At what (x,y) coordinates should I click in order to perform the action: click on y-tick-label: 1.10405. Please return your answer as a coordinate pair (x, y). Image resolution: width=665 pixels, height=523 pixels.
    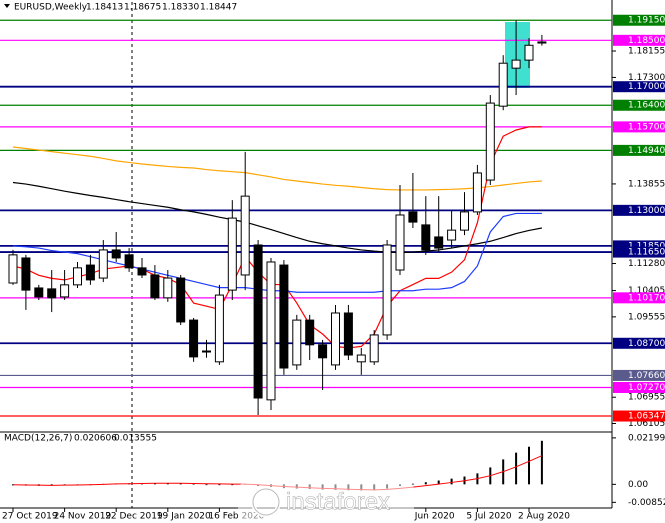
    Looking at the image, I should click on (646, 291).